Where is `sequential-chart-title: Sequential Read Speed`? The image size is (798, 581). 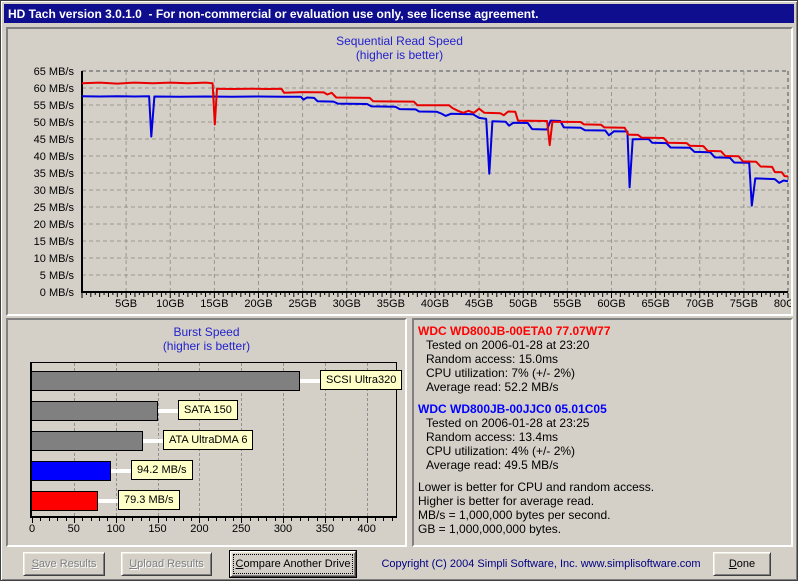 sequential-chart-title: Sequential Read Speed is located at coordinates (399, 41).